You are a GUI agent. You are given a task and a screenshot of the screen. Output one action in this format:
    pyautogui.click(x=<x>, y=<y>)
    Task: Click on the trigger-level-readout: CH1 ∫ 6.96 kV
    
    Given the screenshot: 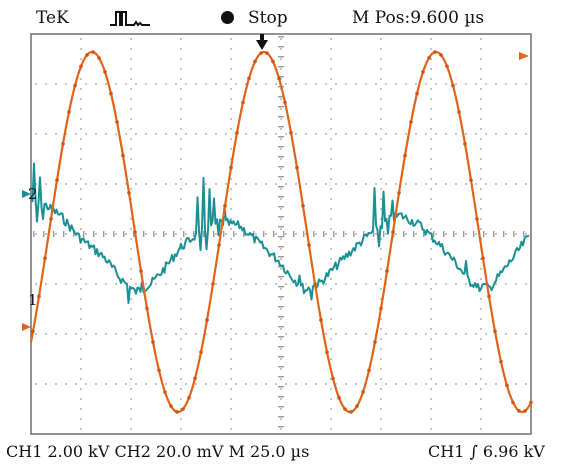 What is the action you would take?
    pyautogui.click(x=486, y=451)
    